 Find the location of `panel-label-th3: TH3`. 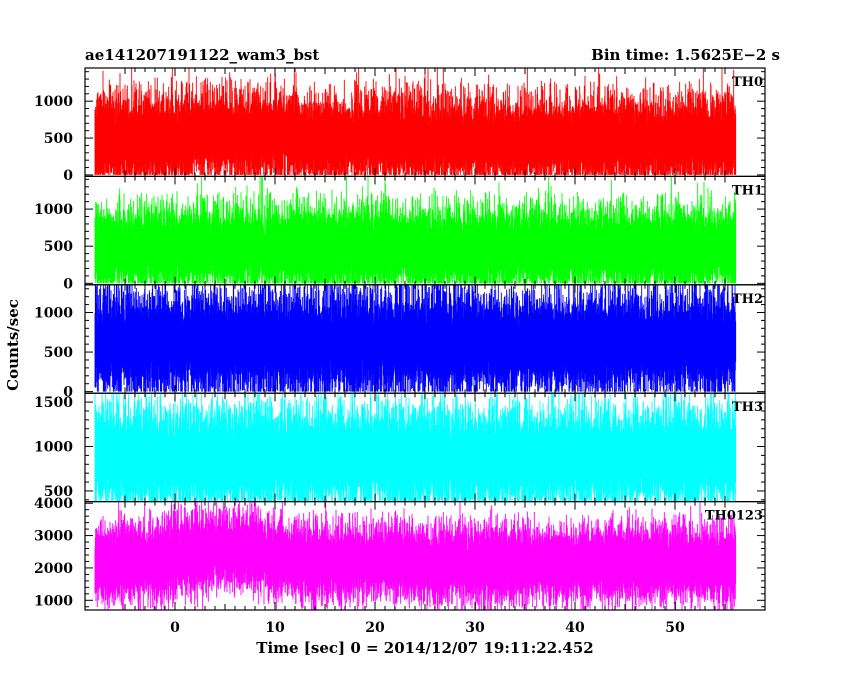

panel-label-th3: TH3 is located at coordinates (747, 407).